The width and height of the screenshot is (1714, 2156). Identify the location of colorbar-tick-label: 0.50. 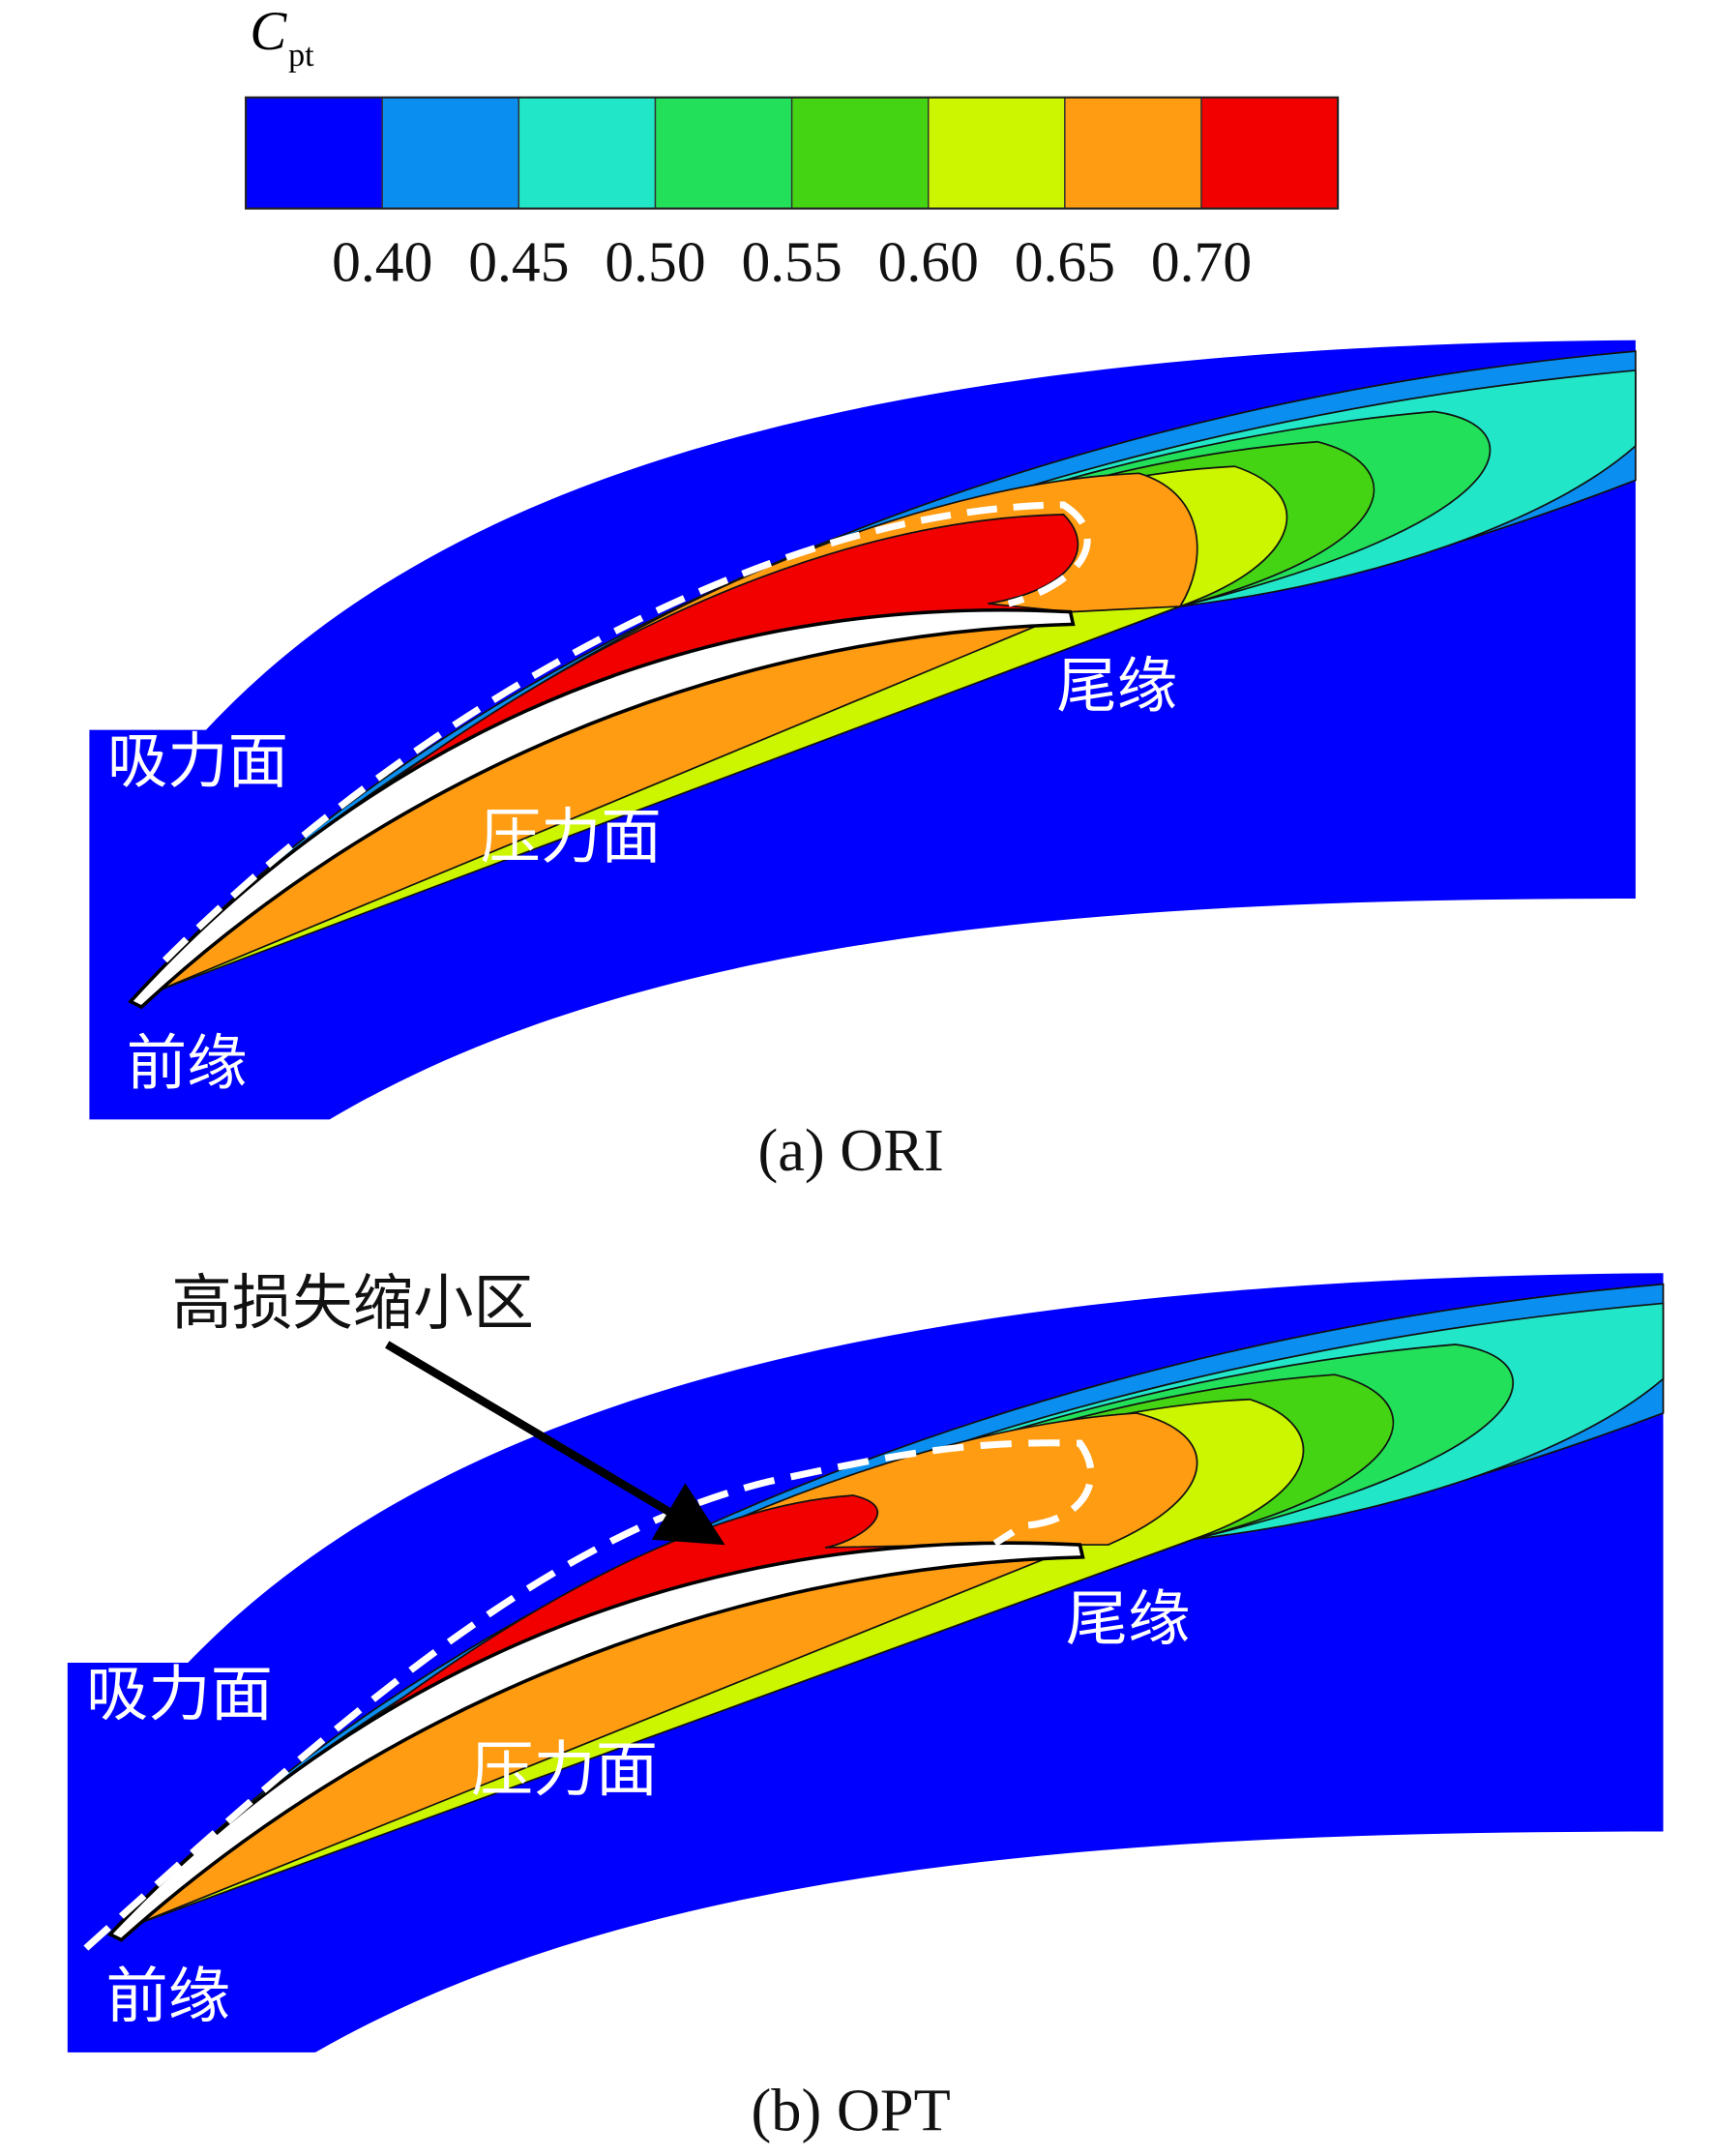
(655, 262).